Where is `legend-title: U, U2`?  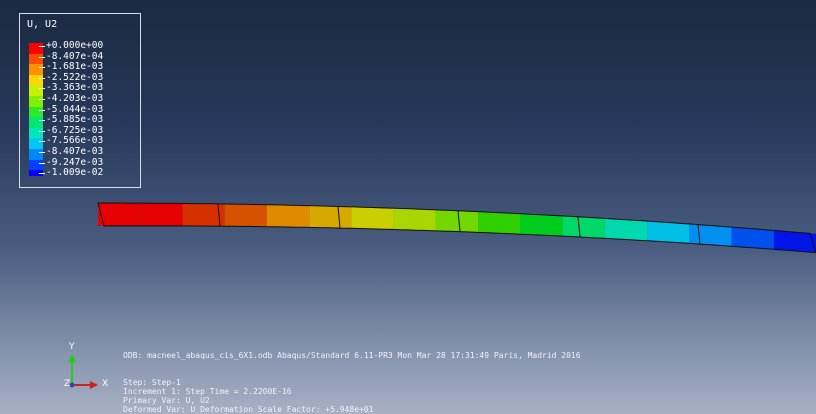
legend-title: U, U2 is located at coordinates (42, 24).